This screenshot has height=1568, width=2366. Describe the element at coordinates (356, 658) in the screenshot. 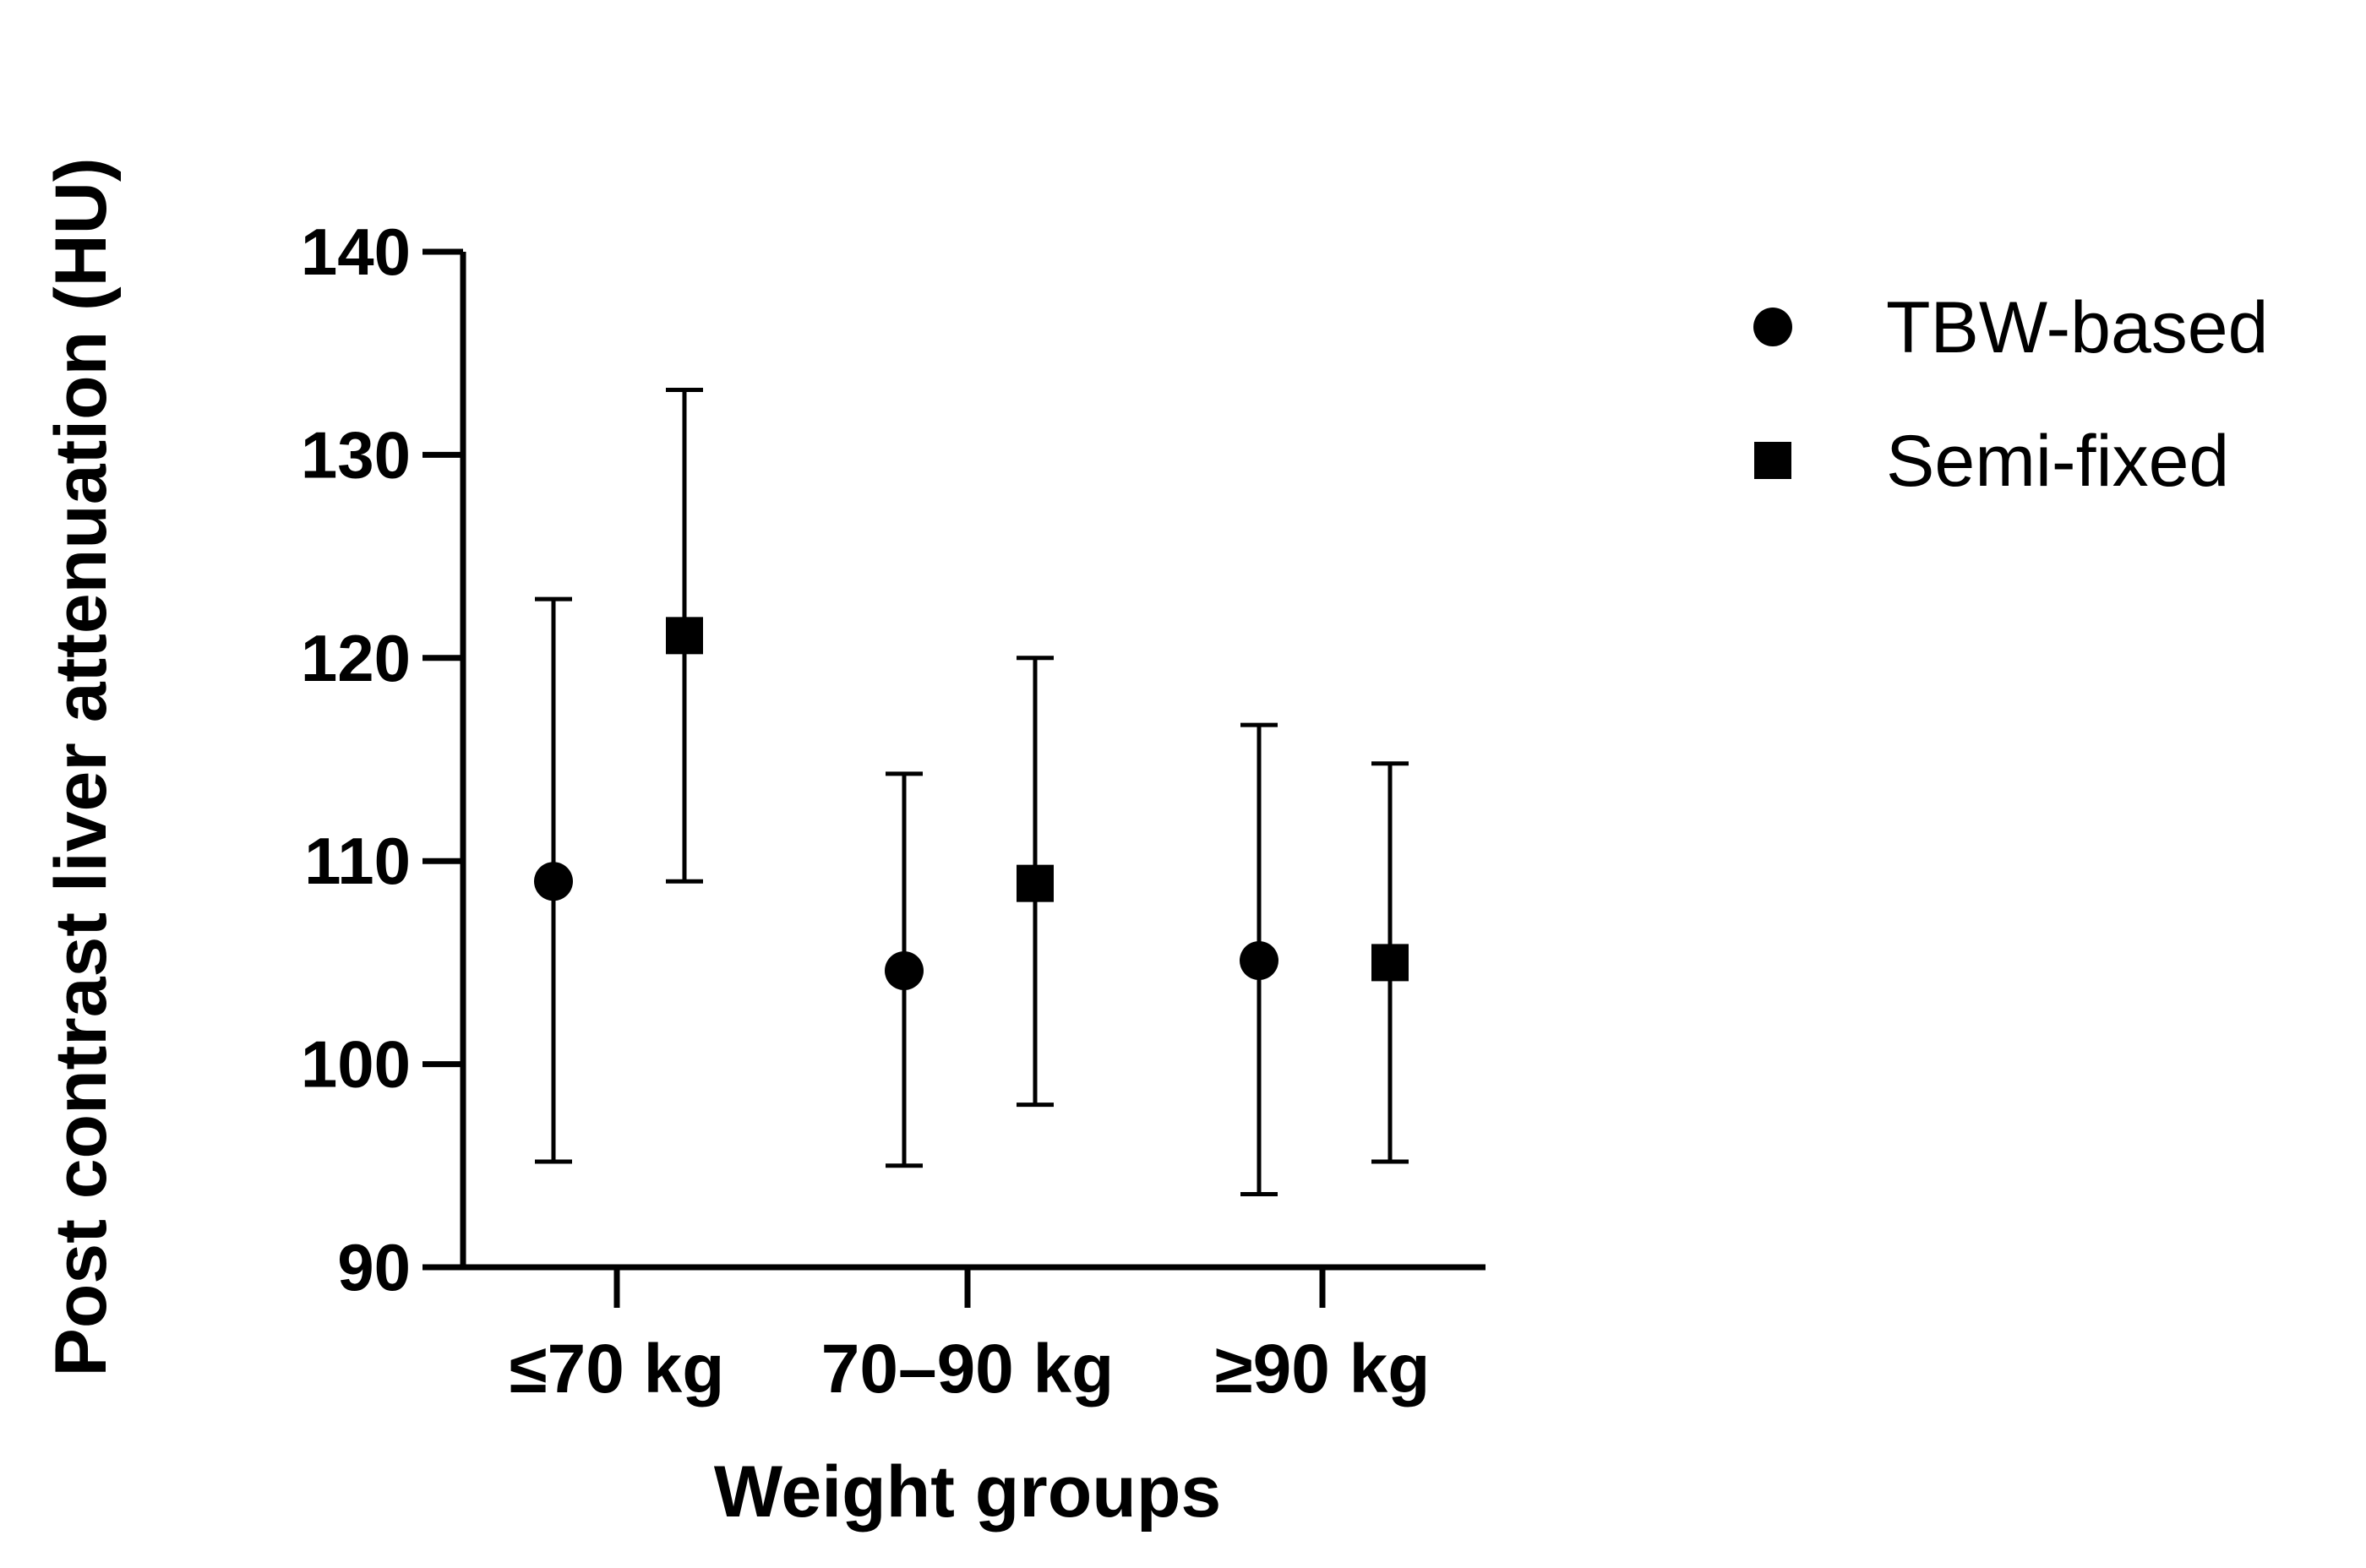

I see `y-tick-label: 120` at that location.